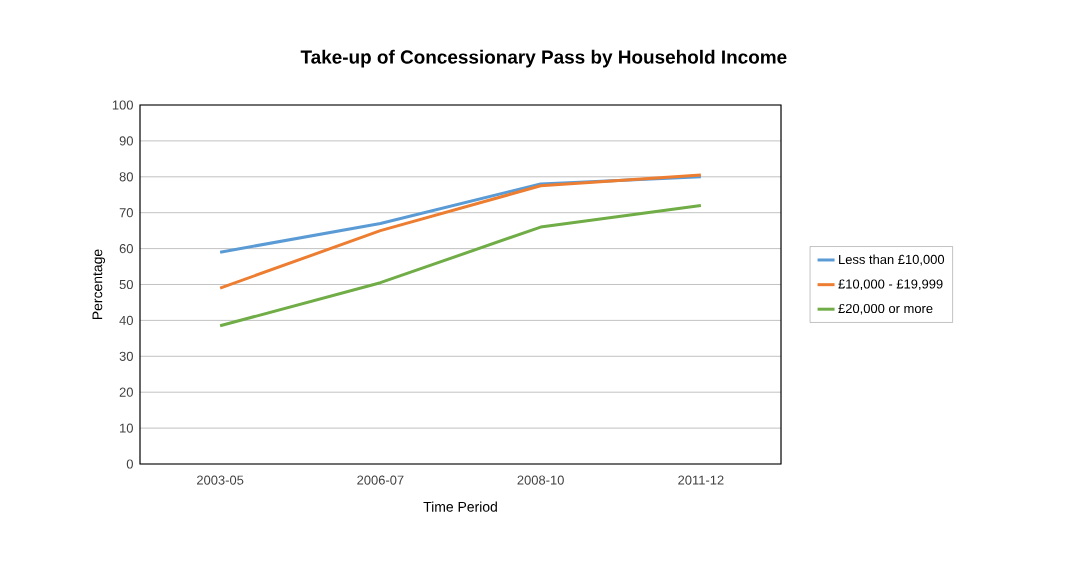  I want to click on chart-title: Take-up of Concessionary Pass by Household Income, so click(543, 58).